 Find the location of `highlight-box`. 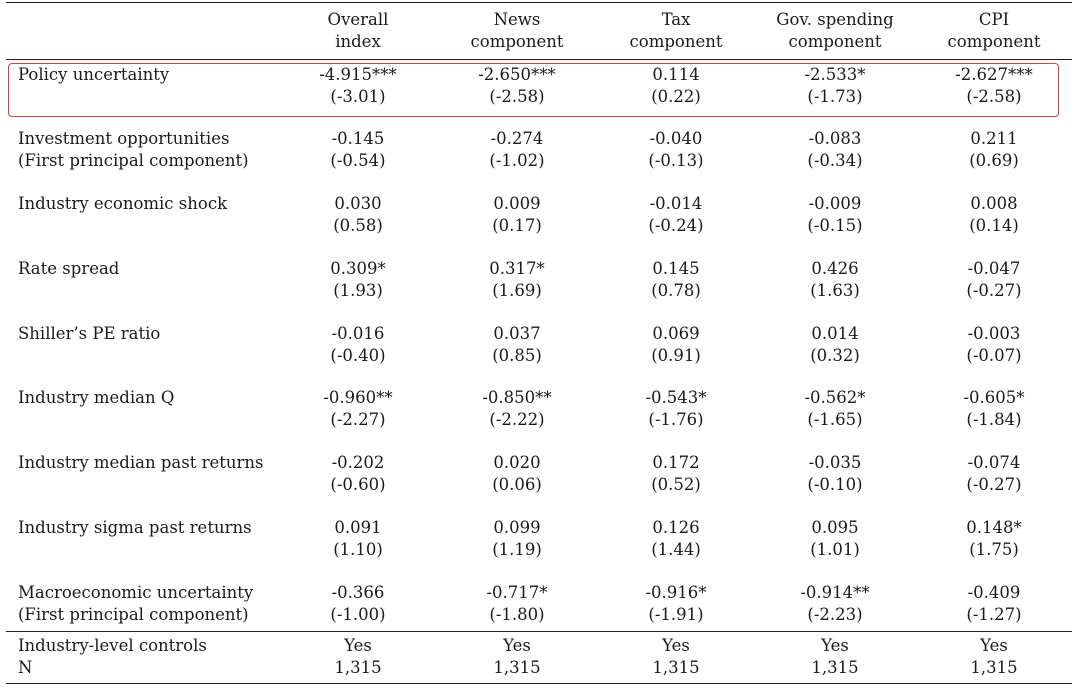

highlight-box is located at coordinates (533, 90).